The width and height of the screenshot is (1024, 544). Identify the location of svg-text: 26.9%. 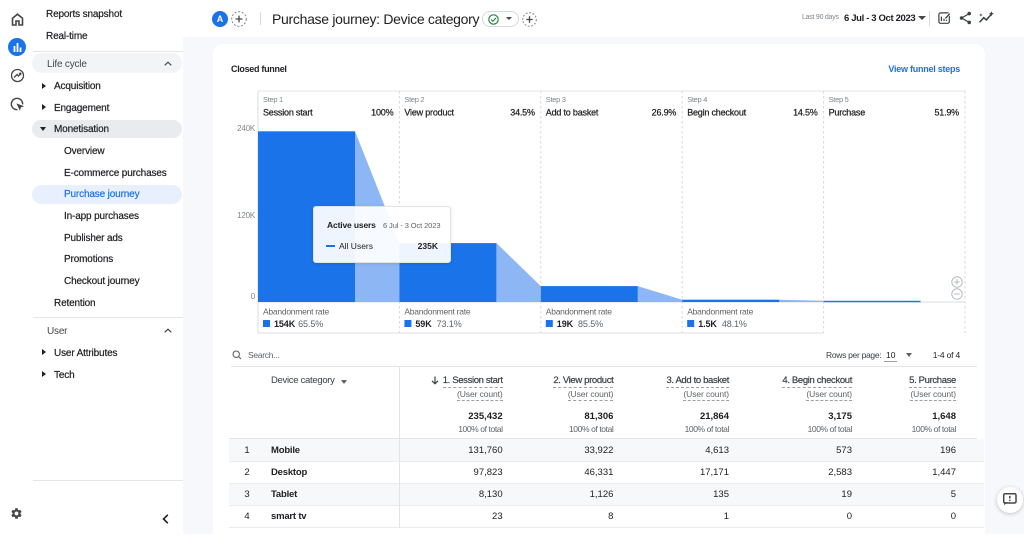
(664, 113).